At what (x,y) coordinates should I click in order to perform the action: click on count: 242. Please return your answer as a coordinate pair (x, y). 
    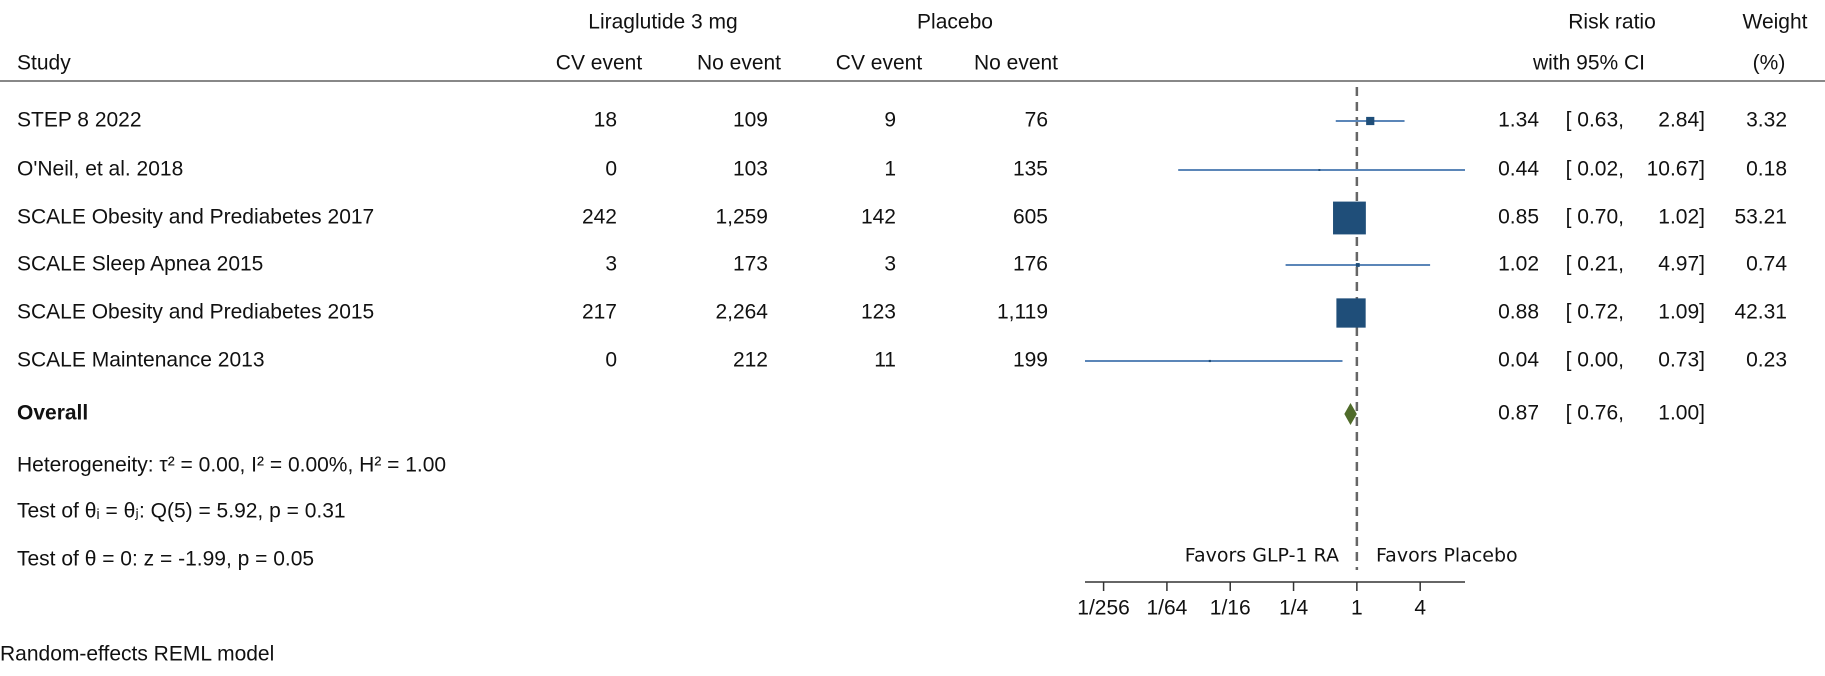
    Looking at the image, I should click on (599, 217).